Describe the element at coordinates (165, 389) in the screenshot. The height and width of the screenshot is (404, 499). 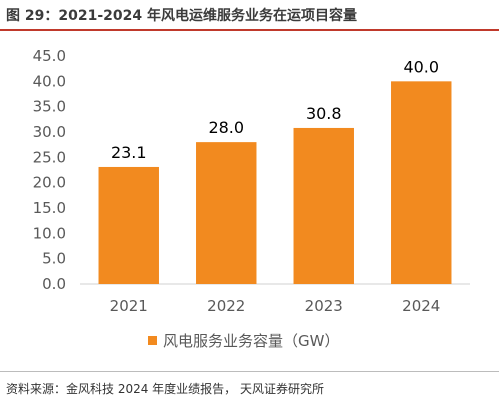
I see `source-note: 资料来源：金风科技 2024 年度业绩报告， 天风证券研究所` at that location.